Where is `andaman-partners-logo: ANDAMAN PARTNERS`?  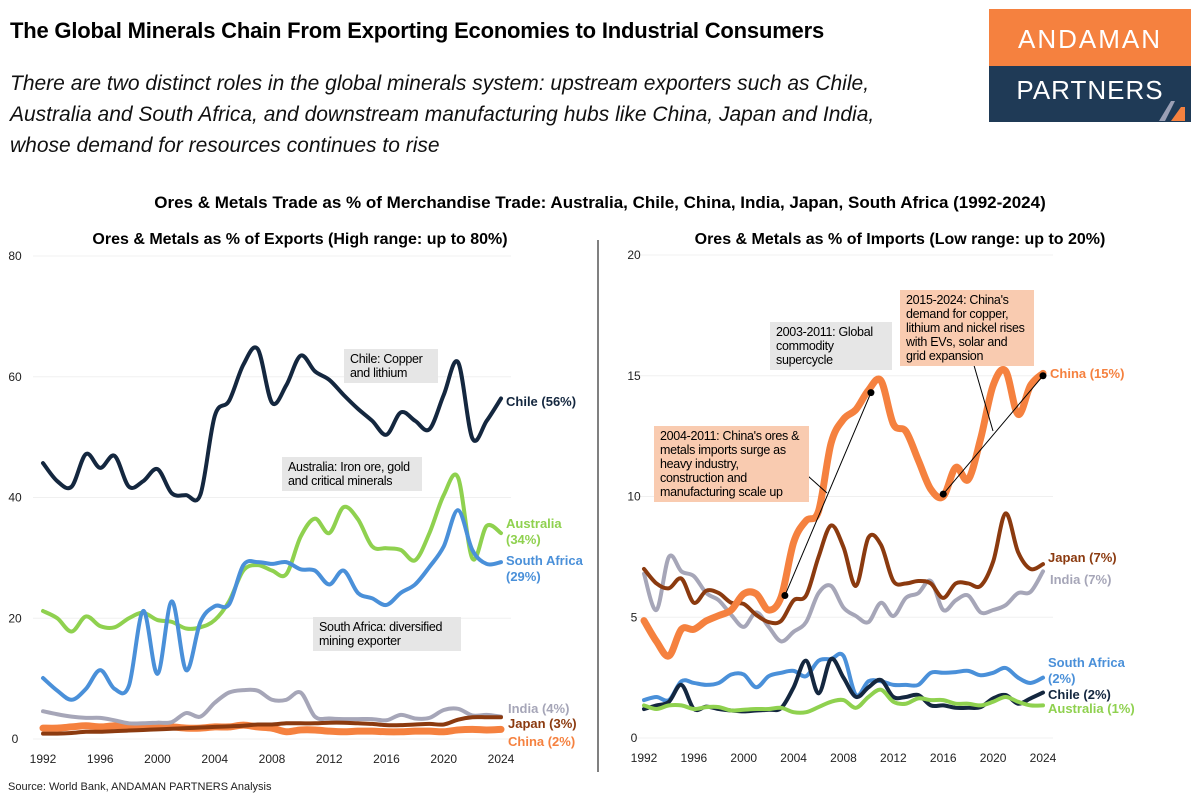 andaman-partners-logo: ANDAMAN PARTNERS is located at coordinates (1090, 65).